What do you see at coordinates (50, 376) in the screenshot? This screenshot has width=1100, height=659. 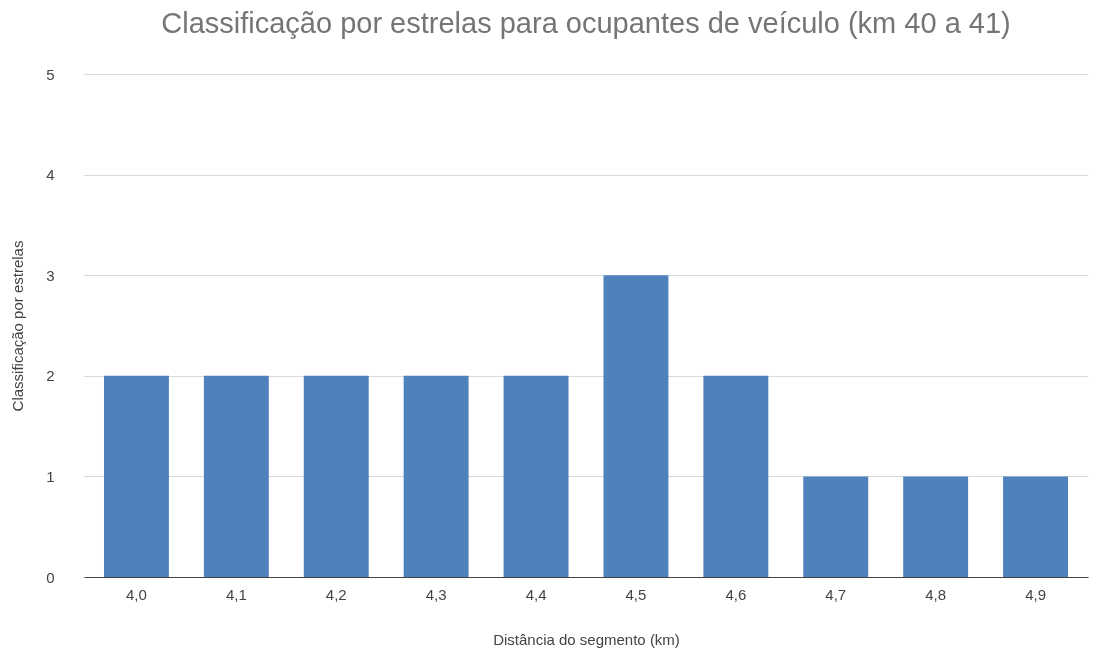 I see `y-tick-label: 2` at bounding box center [50, 376].